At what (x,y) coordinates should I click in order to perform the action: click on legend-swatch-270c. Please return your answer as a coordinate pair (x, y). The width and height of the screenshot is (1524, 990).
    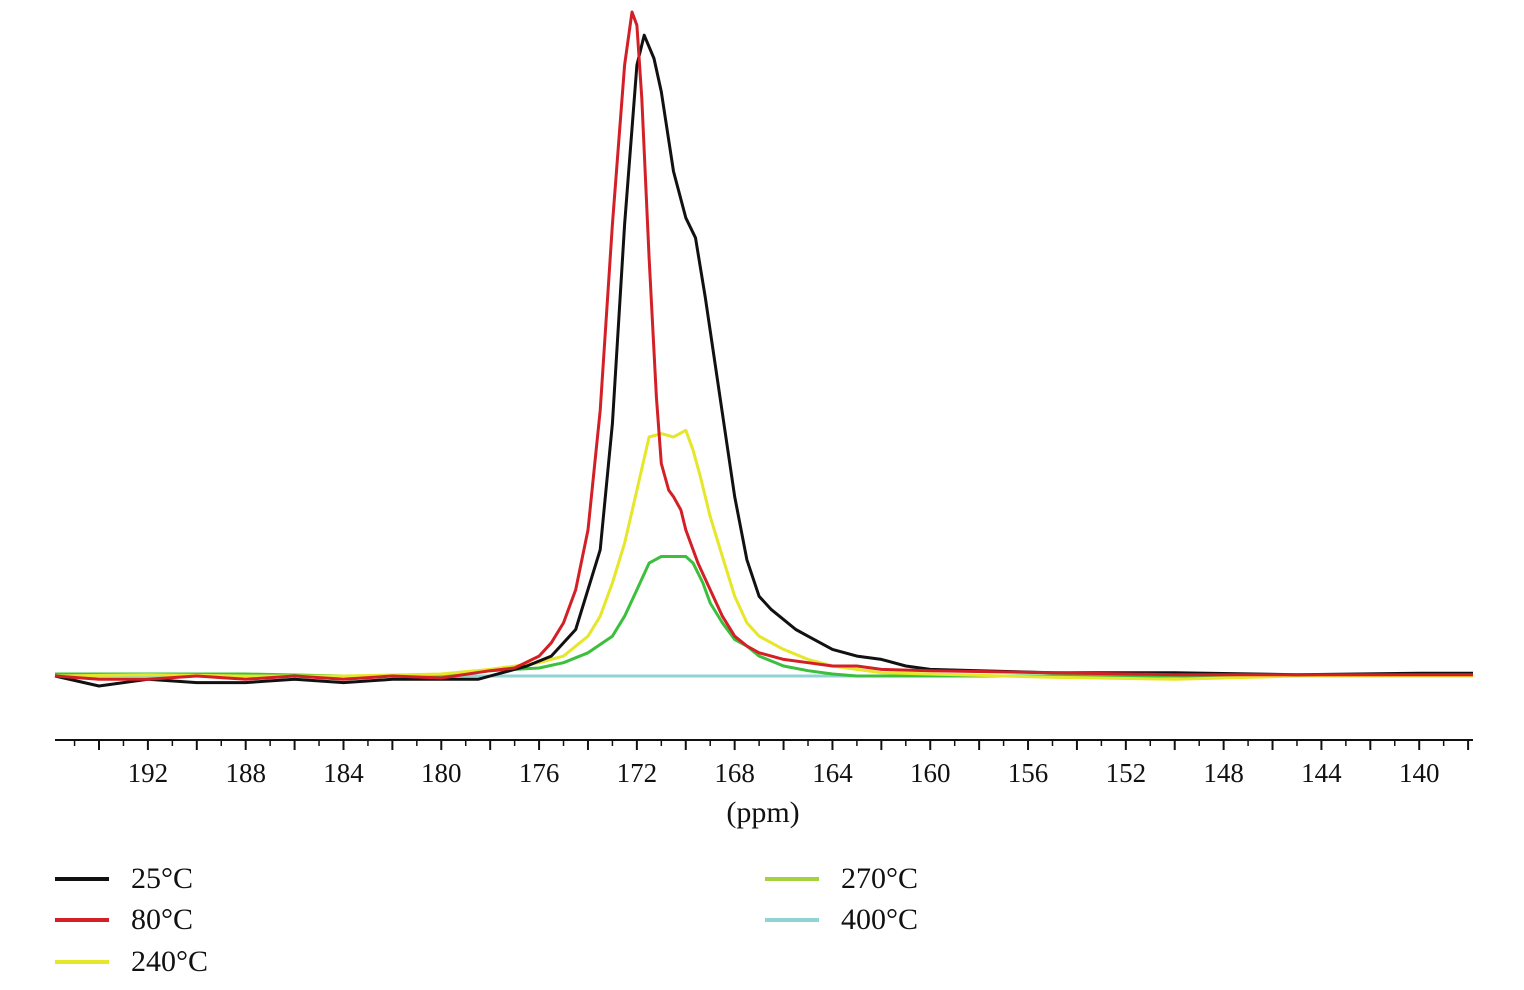
    Looking at the image, I should click on (792, 879).